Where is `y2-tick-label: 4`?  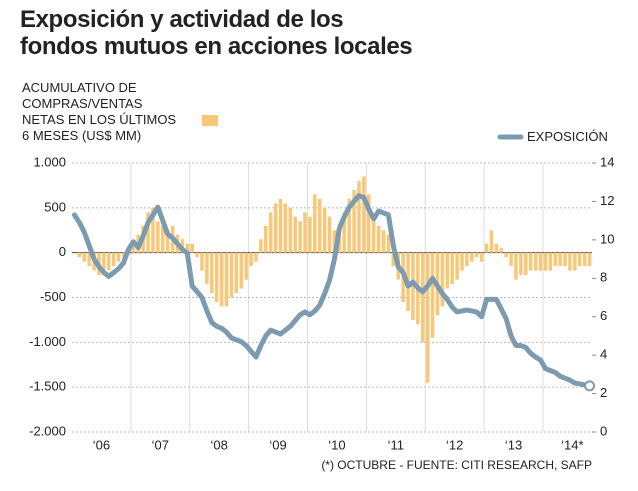 y2-tick-label: 4 is located at coordinates (603, 354).